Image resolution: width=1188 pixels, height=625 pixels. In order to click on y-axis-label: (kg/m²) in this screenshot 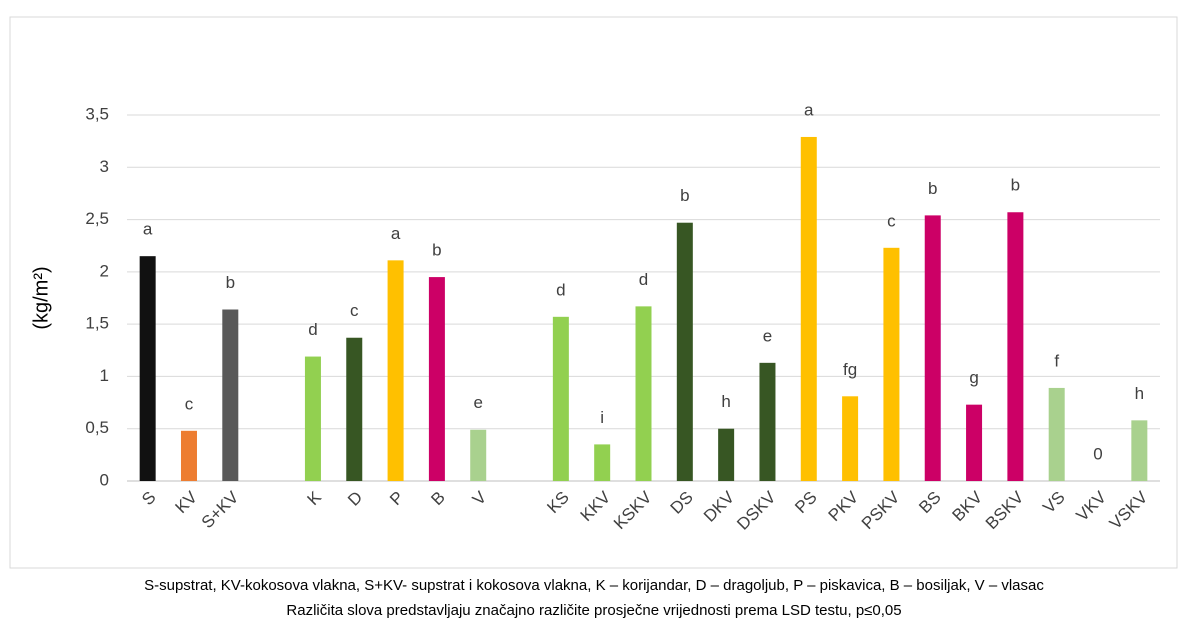, I will do `click(41, 297)`.